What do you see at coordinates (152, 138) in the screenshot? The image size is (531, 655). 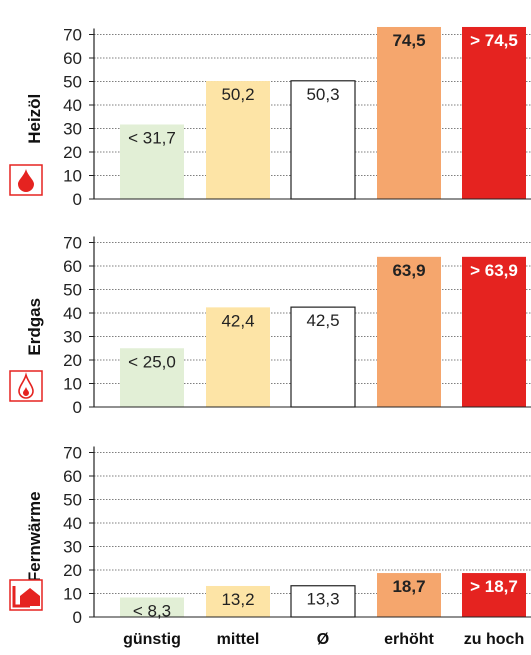 I see `data-label: < 31,7` at bounding box center [152, 138].